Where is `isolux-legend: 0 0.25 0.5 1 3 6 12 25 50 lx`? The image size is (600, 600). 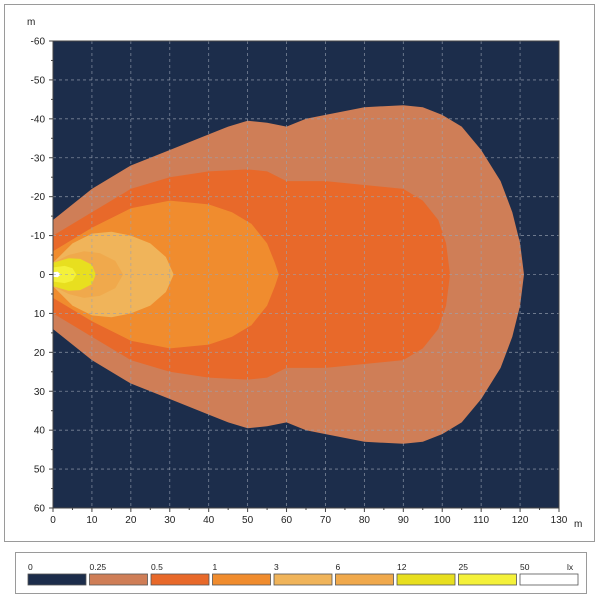
isolux-legend: 0 0.25 0.5 1 3 6 12 25 50 lx is located at coordinates (303, 574).